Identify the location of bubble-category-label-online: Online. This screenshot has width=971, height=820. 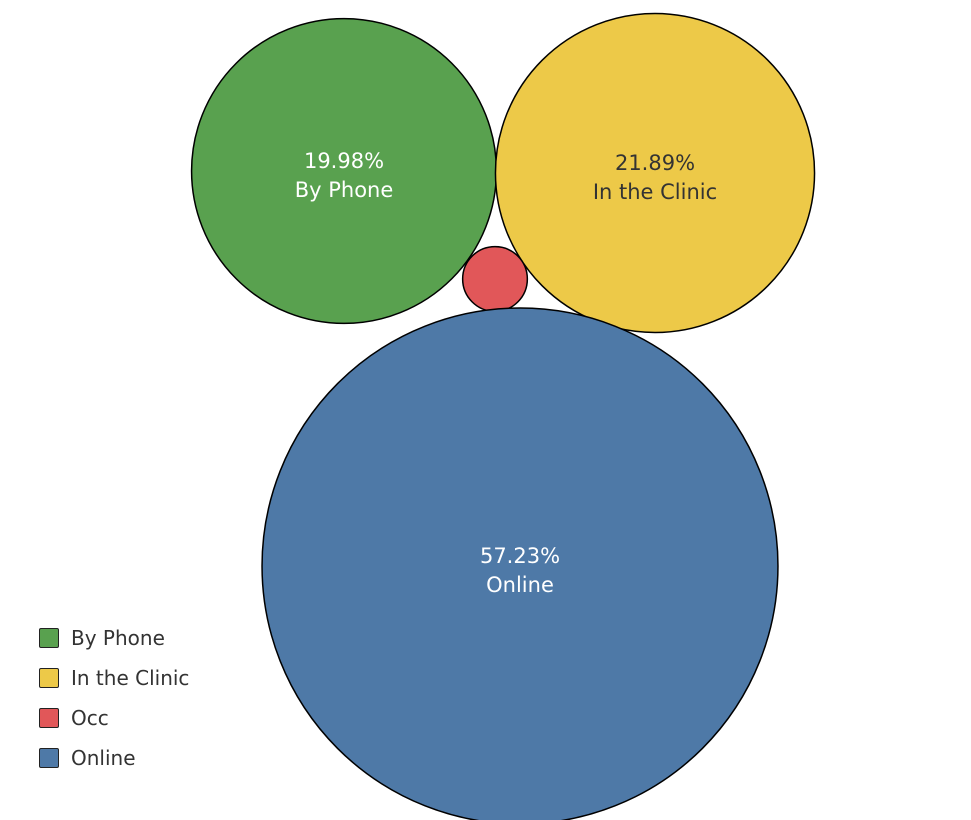
(520, 585).